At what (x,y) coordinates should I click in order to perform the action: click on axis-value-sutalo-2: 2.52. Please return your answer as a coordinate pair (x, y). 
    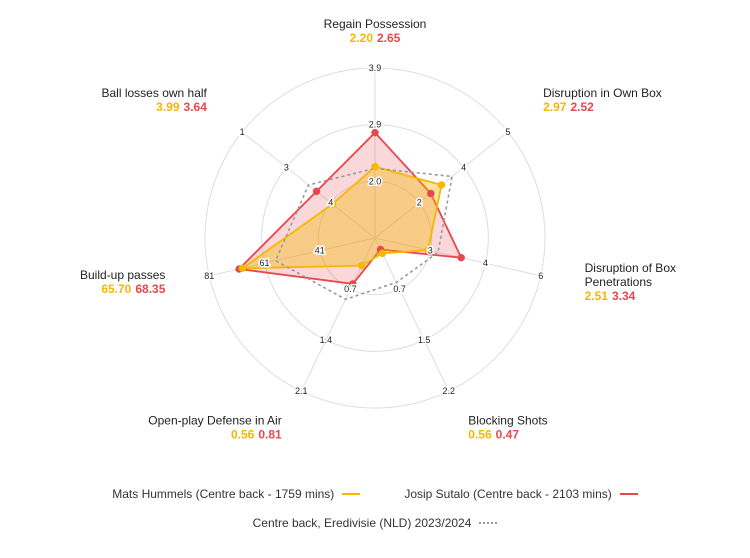
    Looking at the image, I should click on (582, 107).